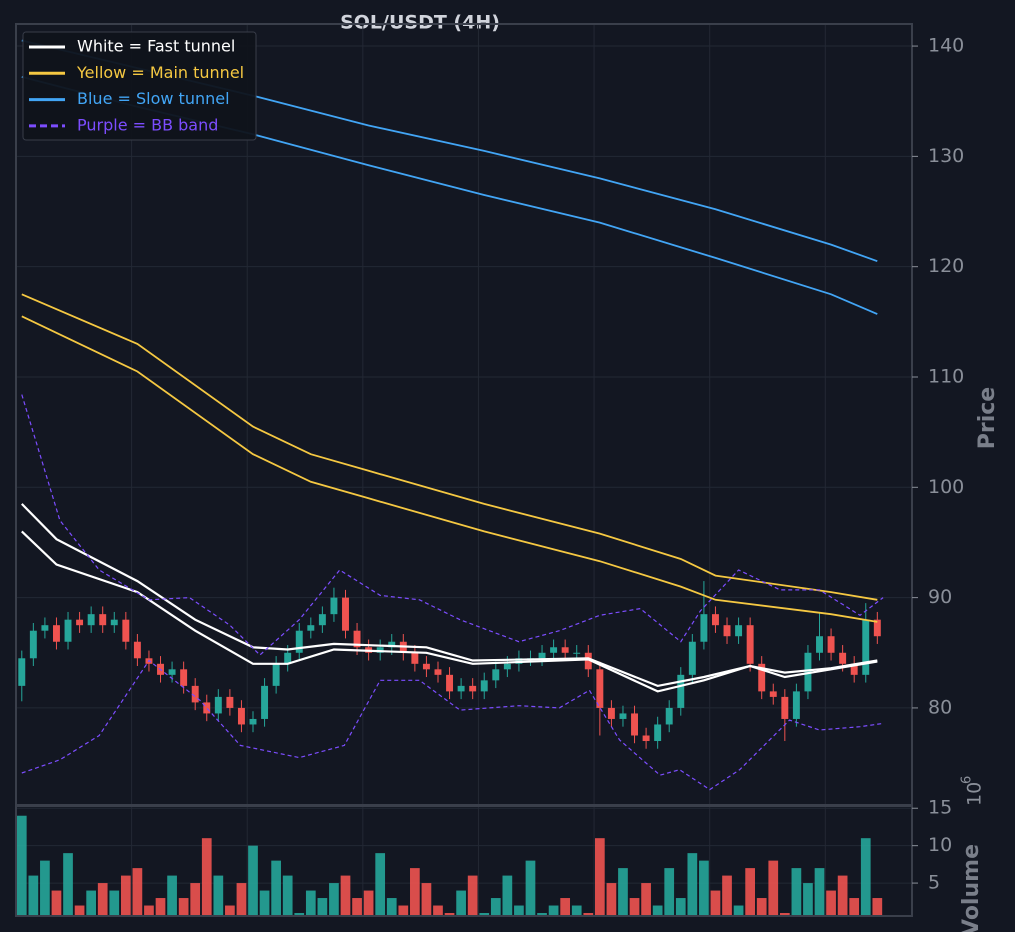 The image size is (1015, 932). What do you see at coordinates (464, 861) in the screenshot?
I see `axes-frame` at bounding box center [464, 861].